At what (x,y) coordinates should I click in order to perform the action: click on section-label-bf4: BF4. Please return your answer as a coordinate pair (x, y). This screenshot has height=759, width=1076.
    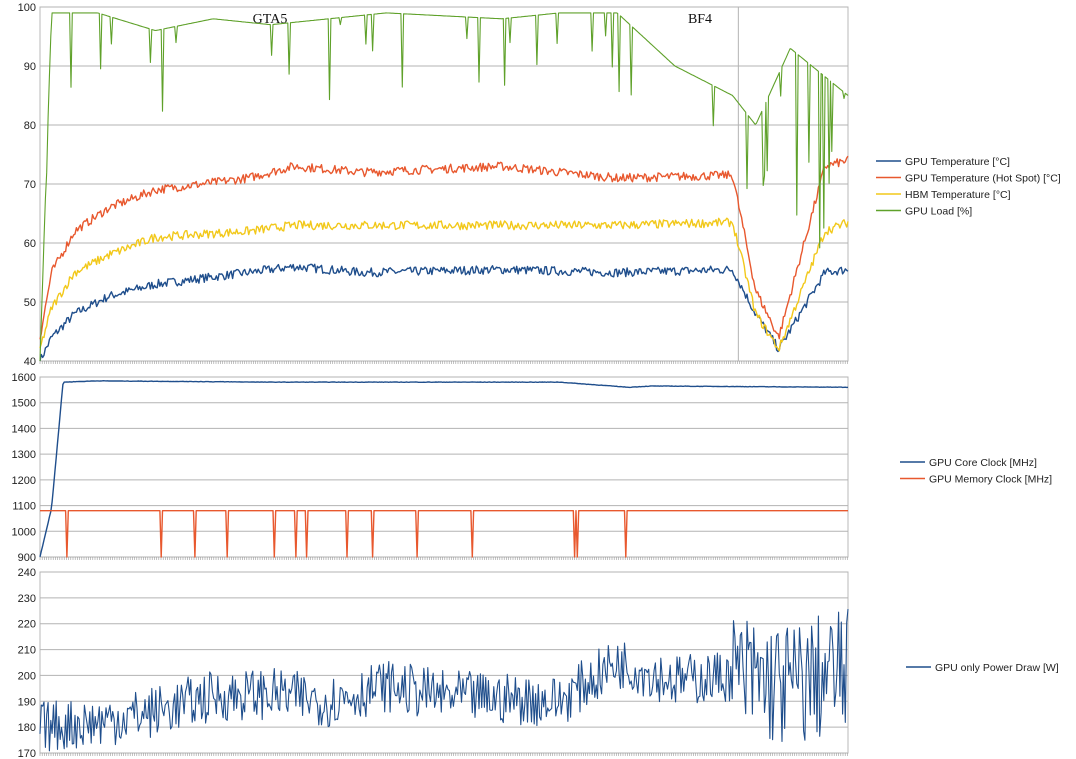
    Looking at the image, I should click on (700, 19).